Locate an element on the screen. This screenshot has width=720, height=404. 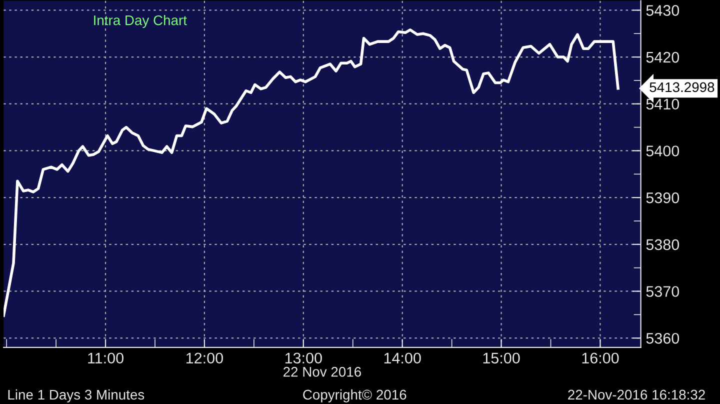
y-tick-label: 5430 is located at coordinates (663, 10).